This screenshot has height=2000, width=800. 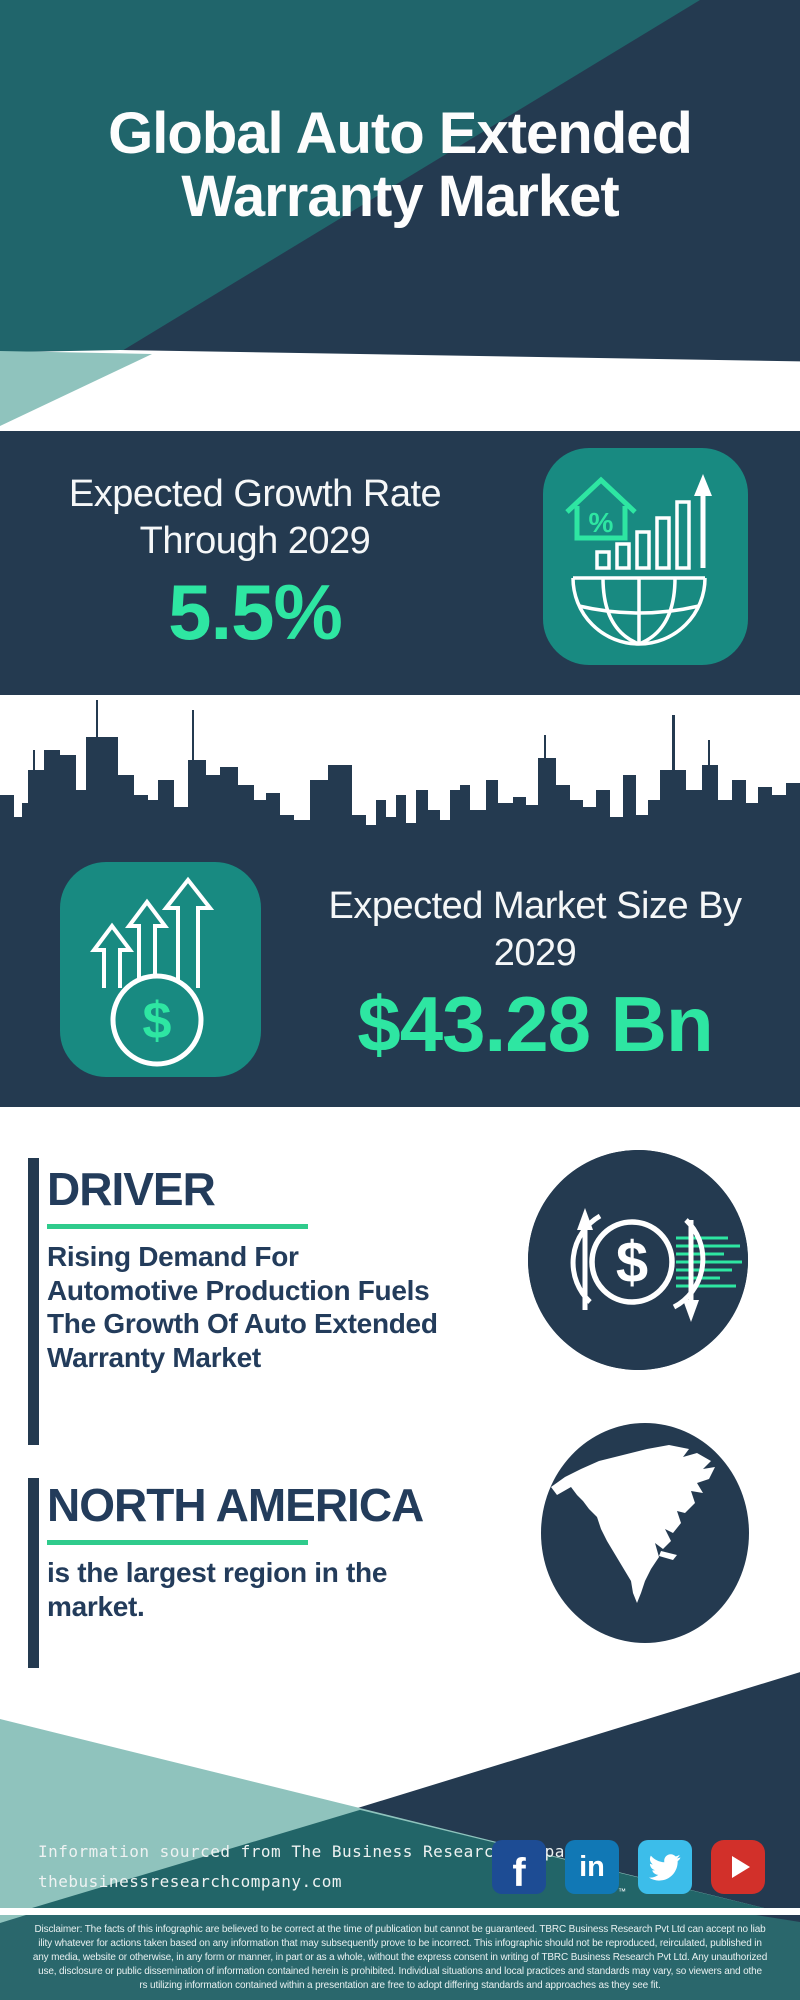 What do you see at coordinates (595, 1868) in the screenshot?
I see `linkedin-icon: in ™` at bounding box center [595, 1868].